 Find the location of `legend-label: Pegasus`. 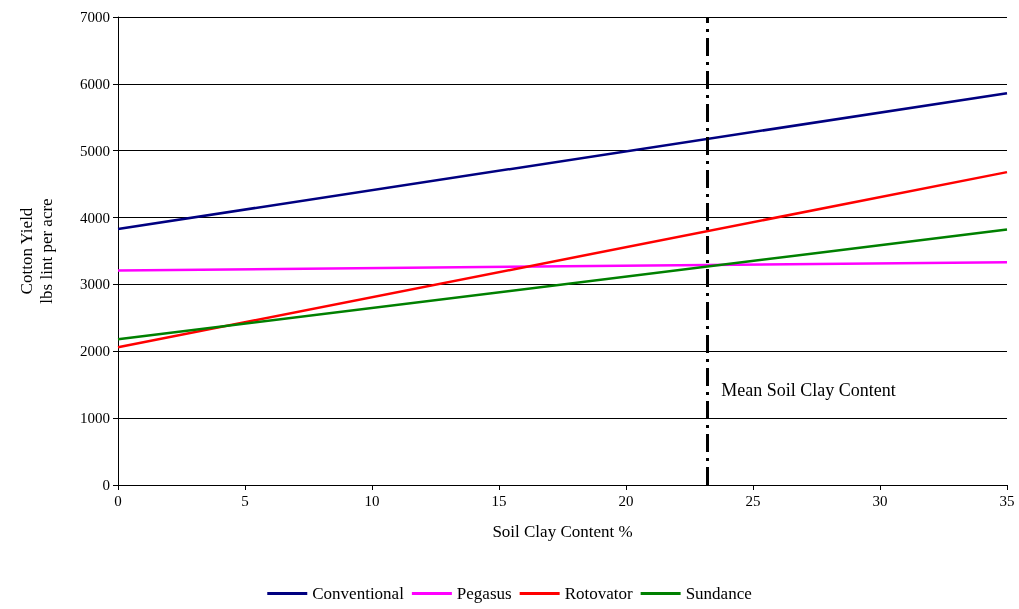

legend-label: Pegasus is located at coordinates (484, 593).